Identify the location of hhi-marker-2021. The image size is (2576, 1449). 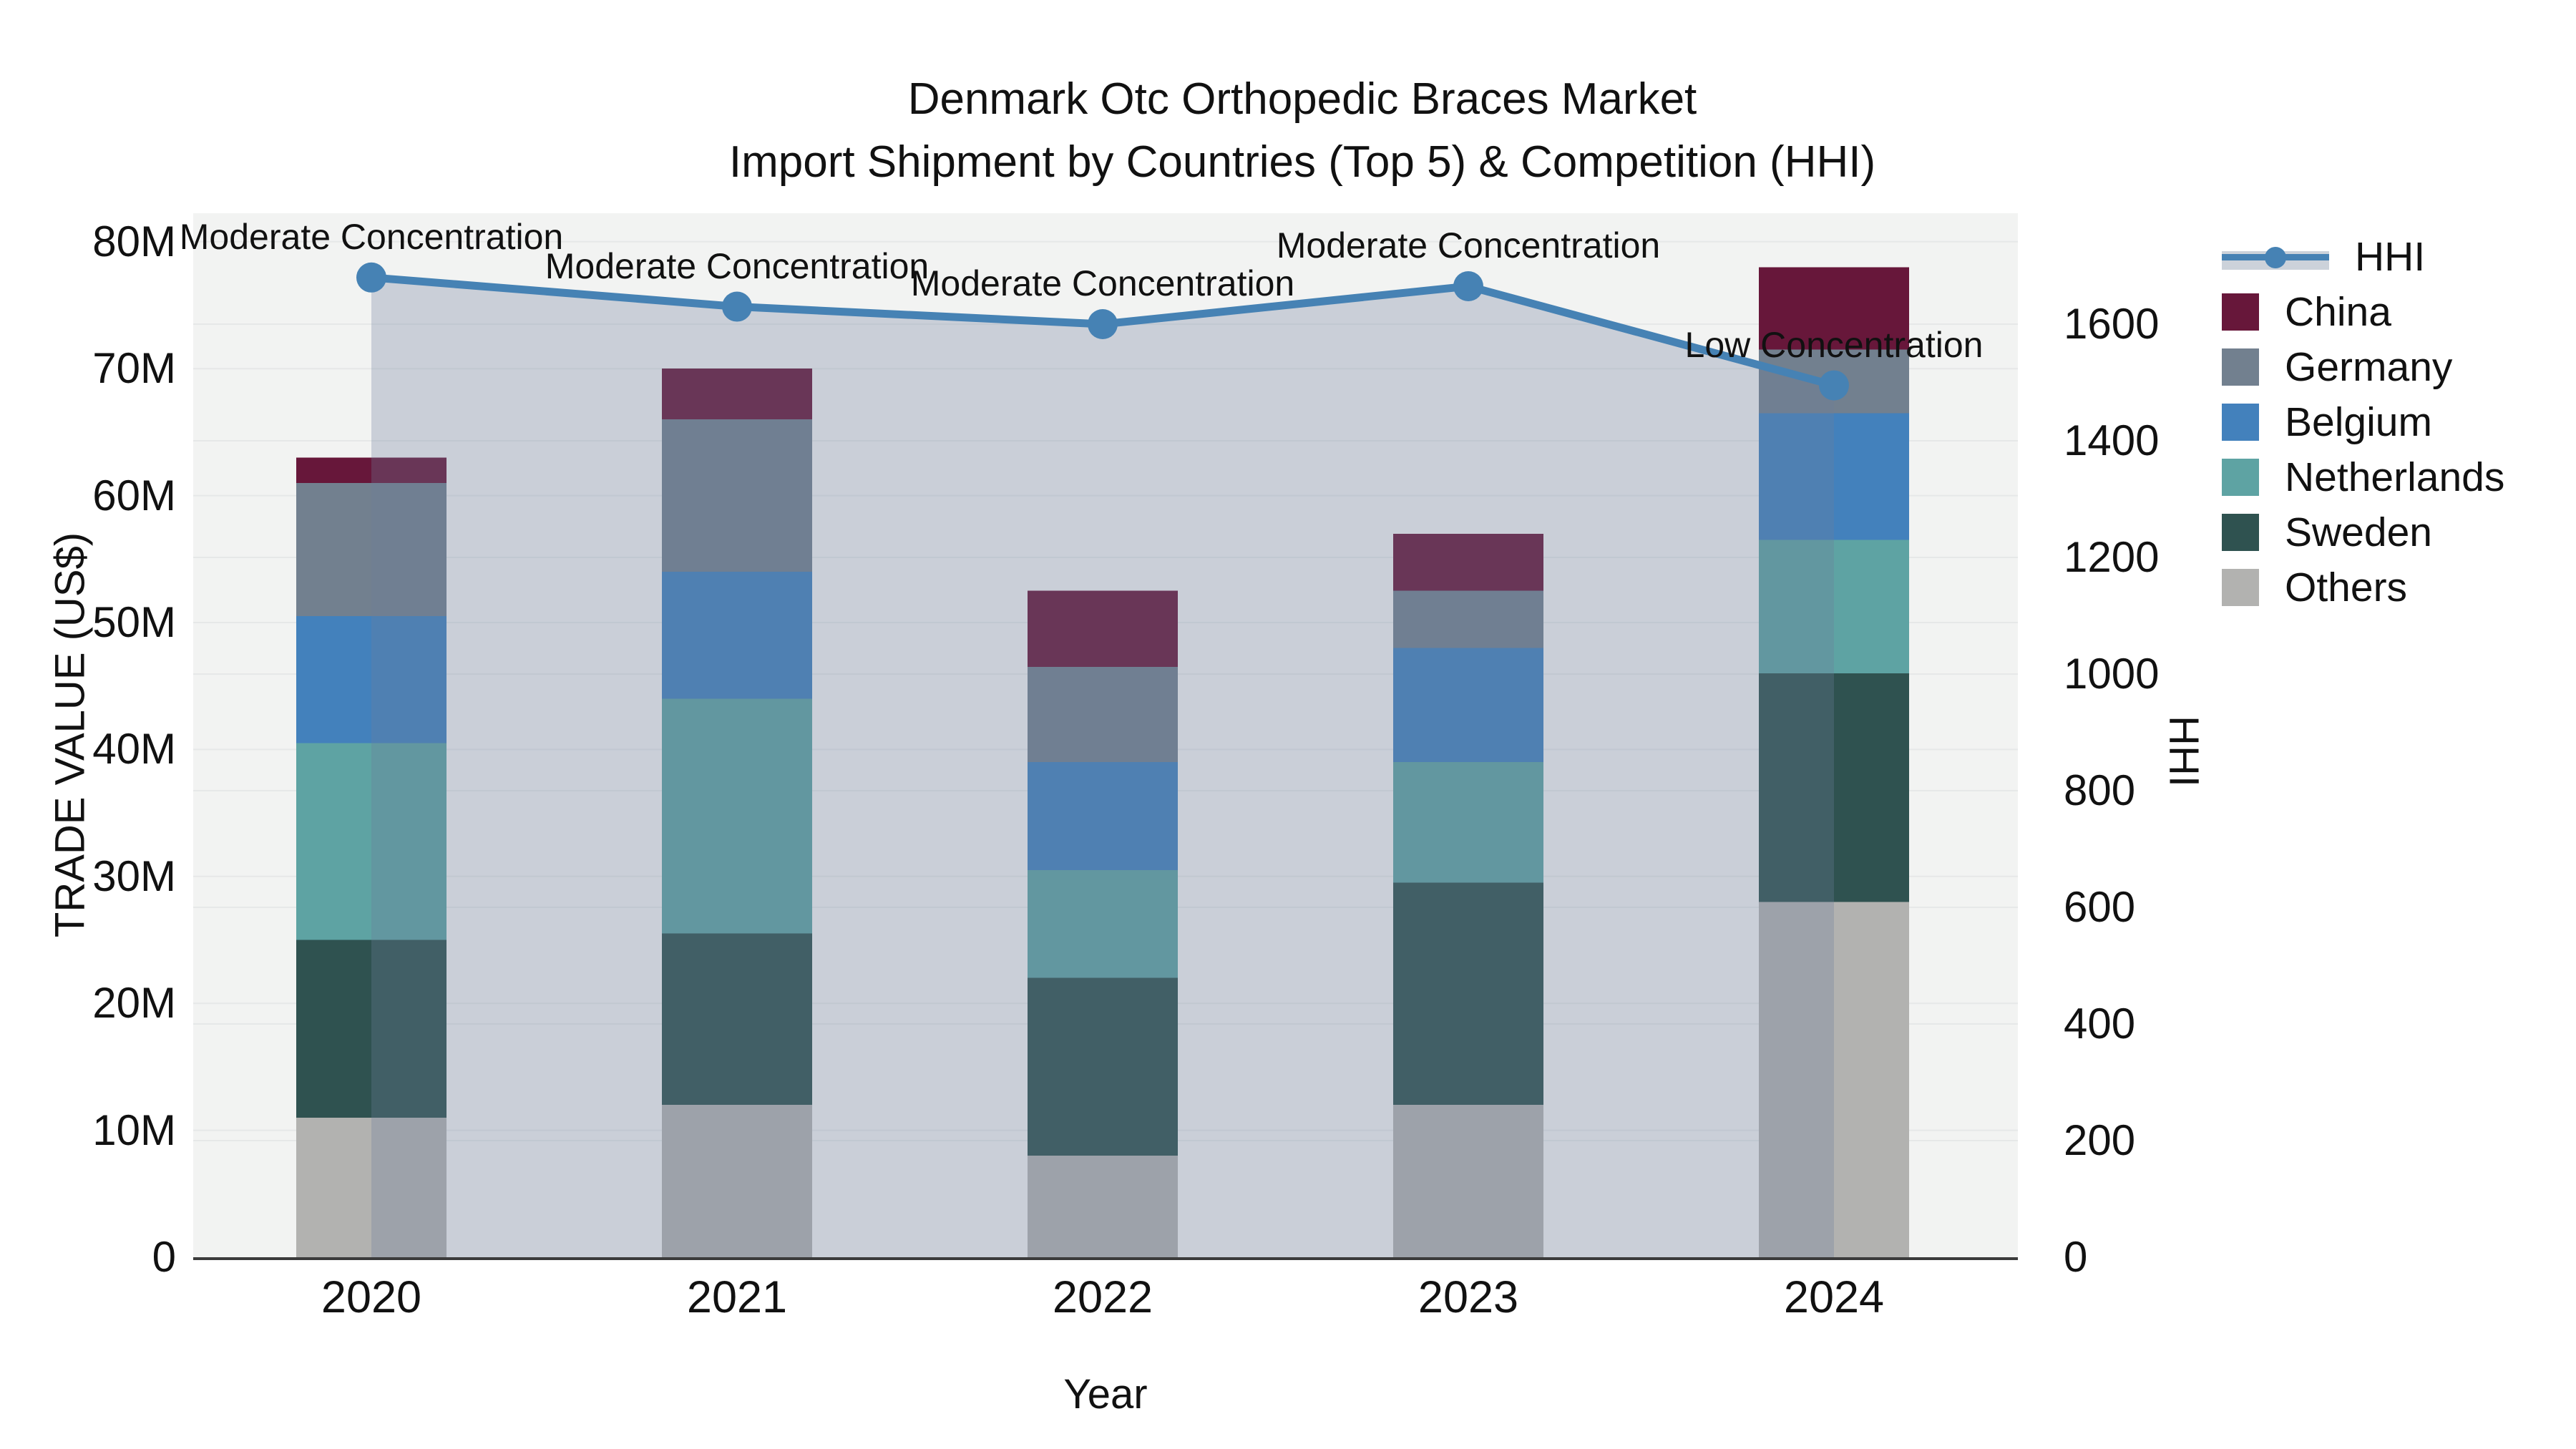
(737, 306).